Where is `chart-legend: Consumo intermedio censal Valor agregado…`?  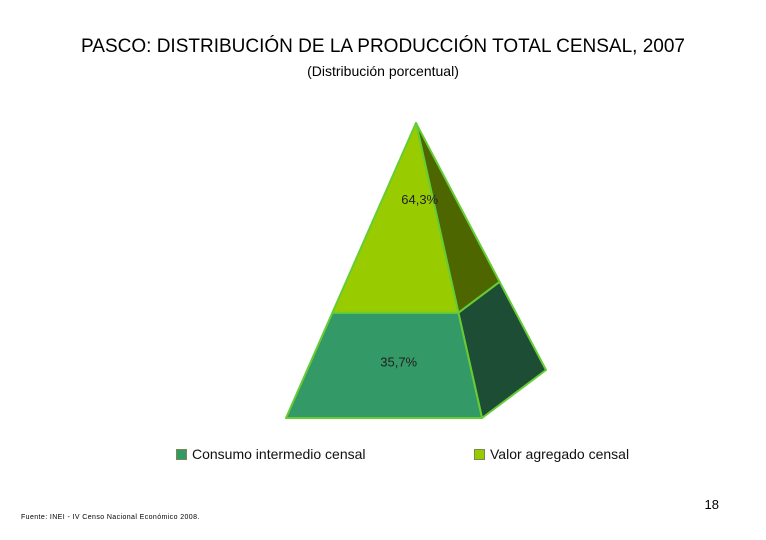 chart-legend: Consumo intermedio censal Valor agregado… is located at coordinates (383, 456).